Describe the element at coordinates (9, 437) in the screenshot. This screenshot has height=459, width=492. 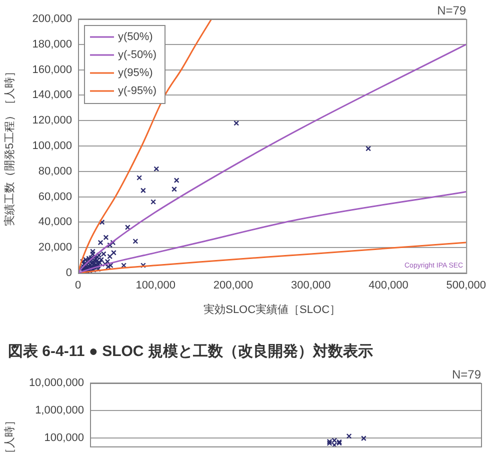
I see `y-axis-title: ［人時］` at that location.